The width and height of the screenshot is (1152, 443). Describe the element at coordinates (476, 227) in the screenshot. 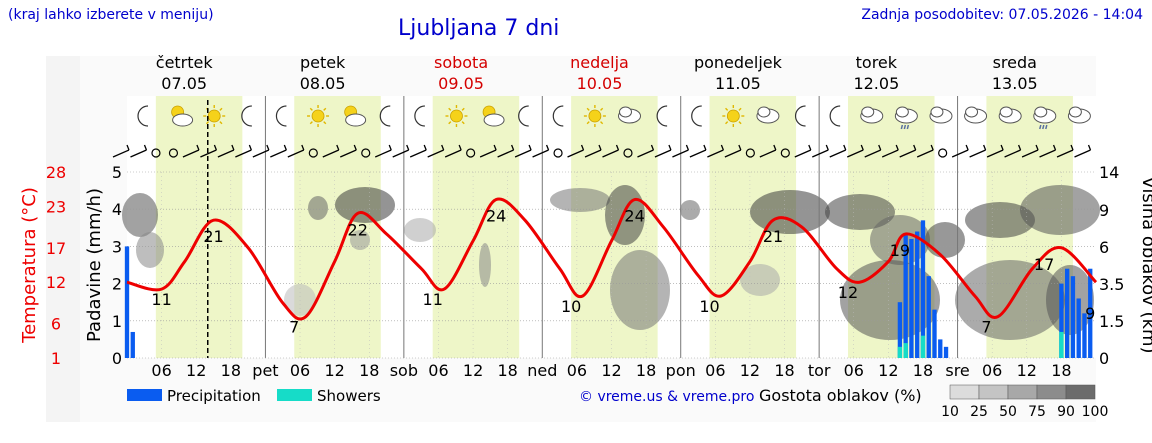

I see `daytime-band` at that location.